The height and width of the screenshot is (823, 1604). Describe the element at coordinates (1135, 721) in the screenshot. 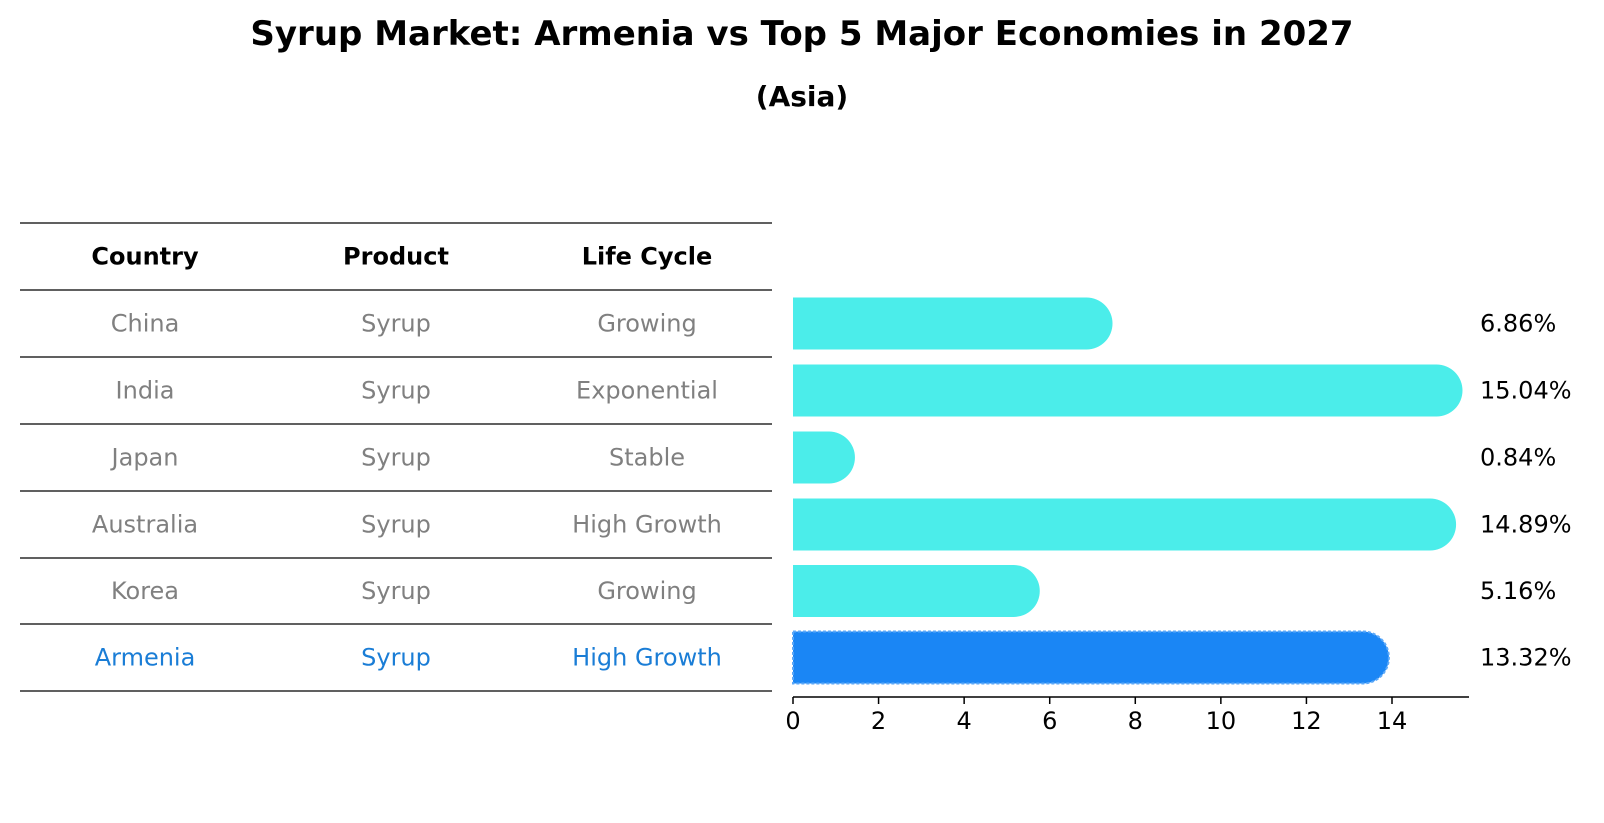

I see `x-tick-label: 8` at that location.